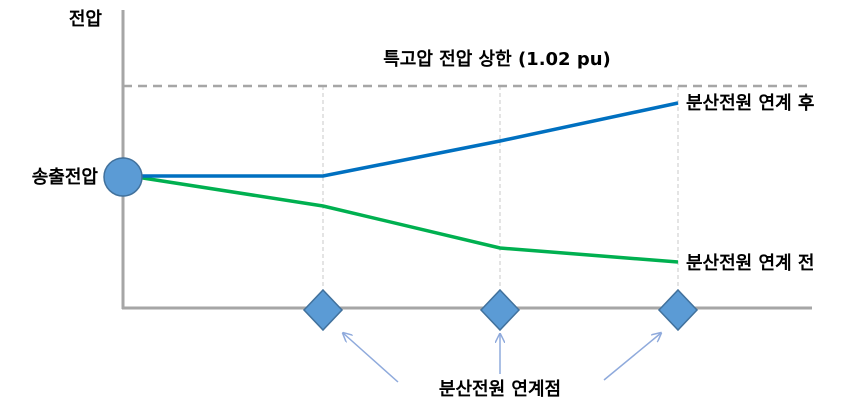  What do you see at coordinates (750, 103) in the screenshot?
I see `curve-label: 분산전원 연계 후` at bounding box center [750, 103].